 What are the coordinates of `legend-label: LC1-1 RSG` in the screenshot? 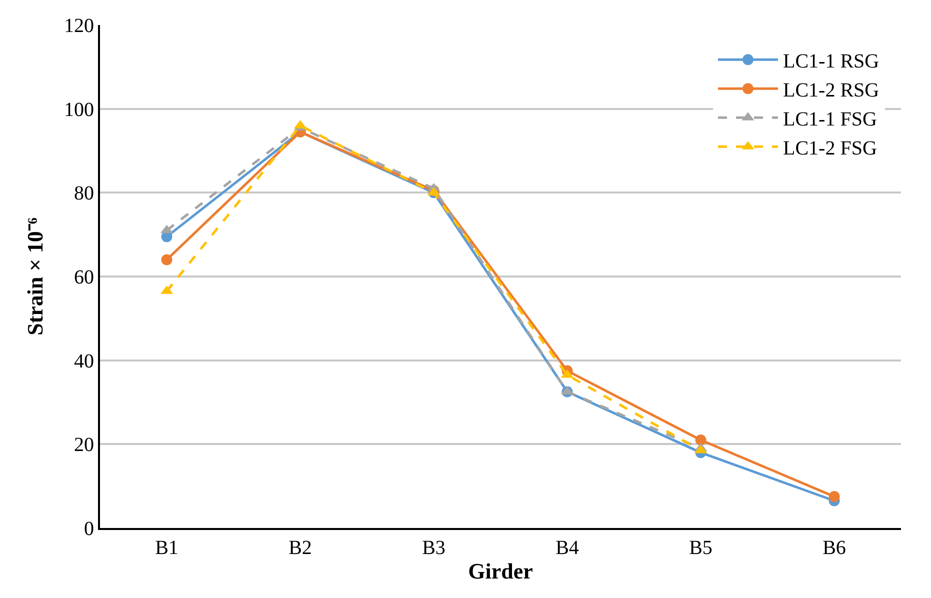 It's located at (831, 61).